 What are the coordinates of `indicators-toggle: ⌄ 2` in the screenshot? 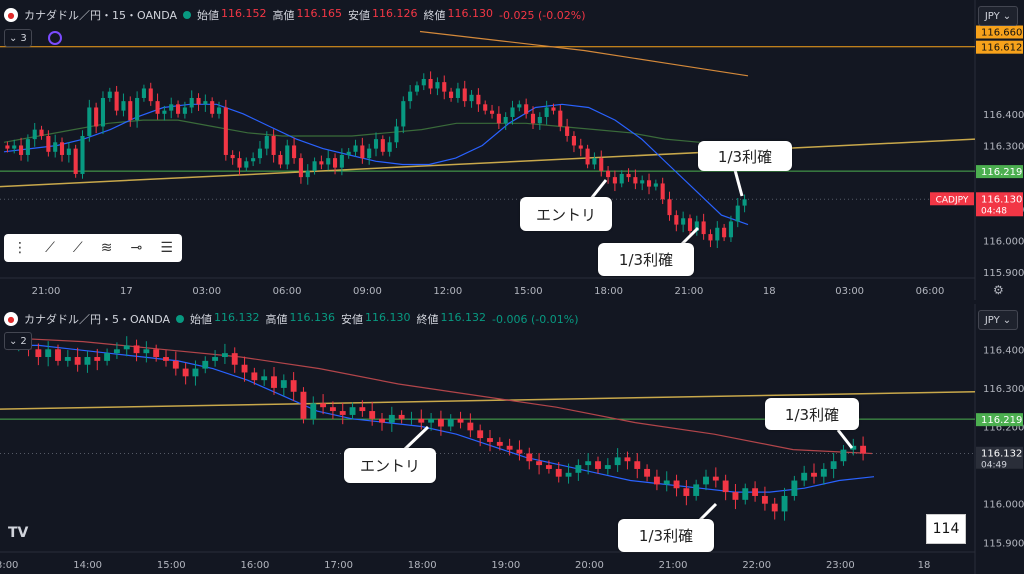 It's located at (18, 341).